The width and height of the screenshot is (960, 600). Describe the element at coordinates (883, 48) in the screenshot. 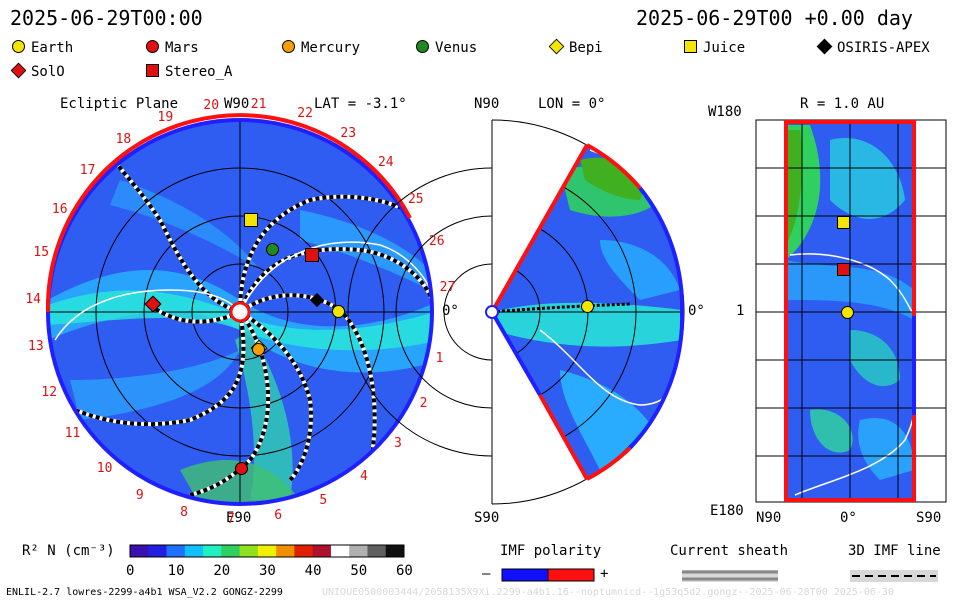

I see `legend-label: OSIRIS-APEX` at that location.